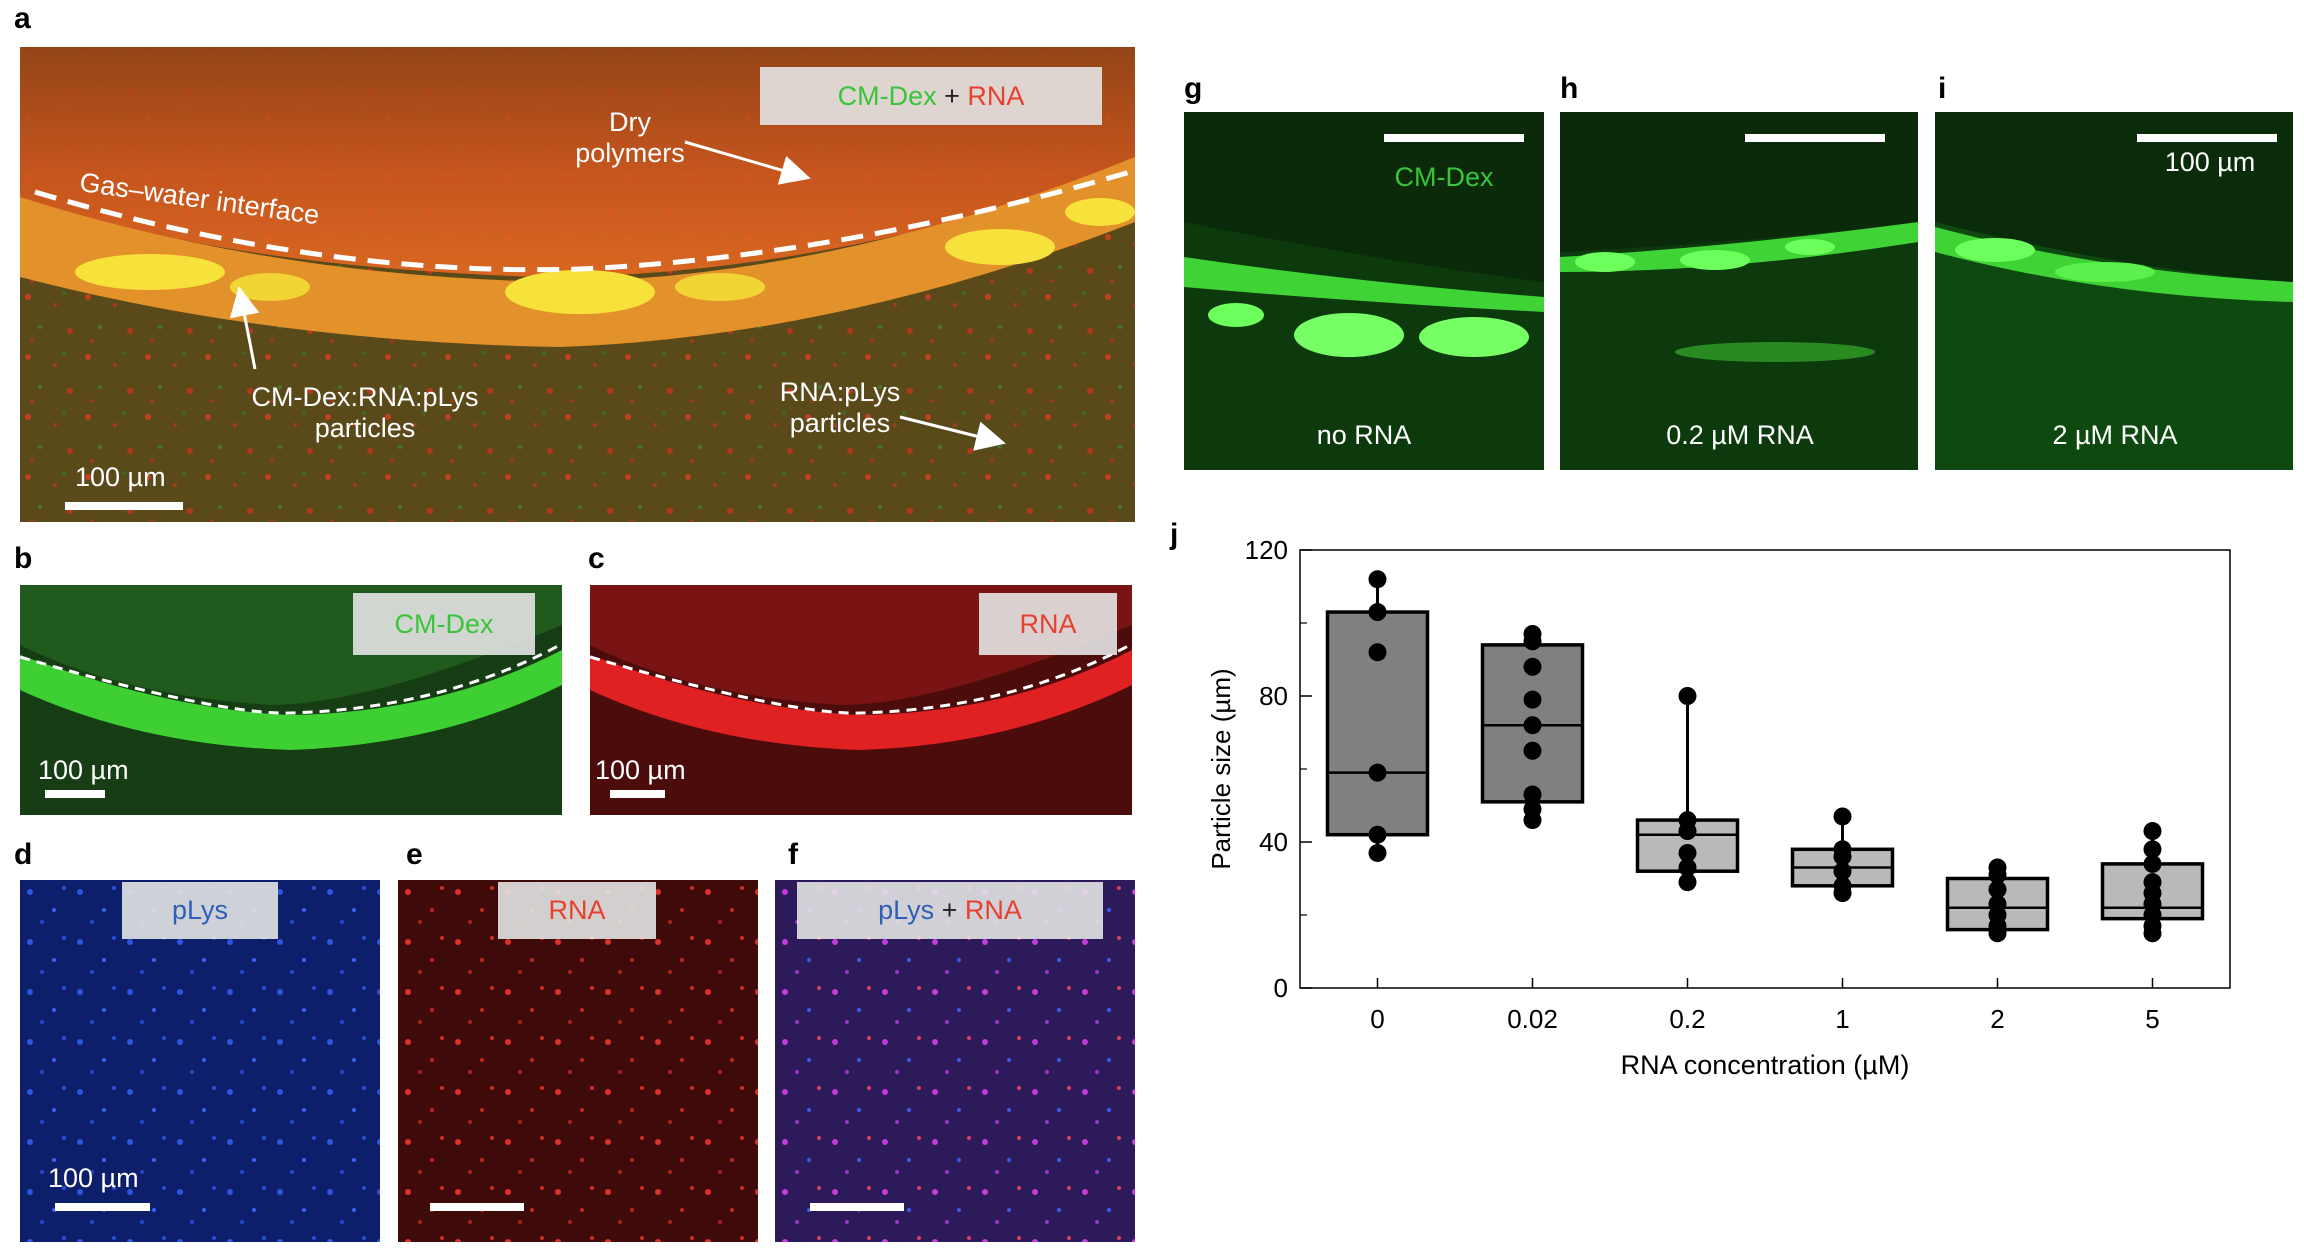 This screenshot has width=2304, height=1252. I want to click on panel-letter-i: i, so click(1942, 88).